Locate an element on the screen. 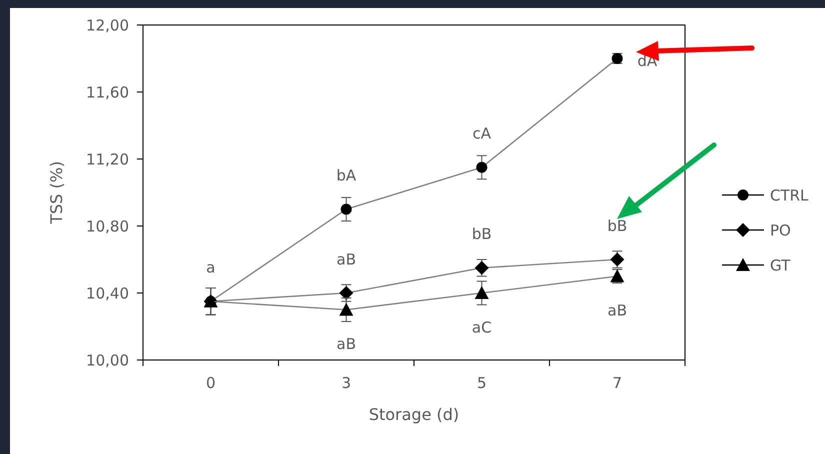  y-tick-label: 10,00 is located at coordinates (107, 360).